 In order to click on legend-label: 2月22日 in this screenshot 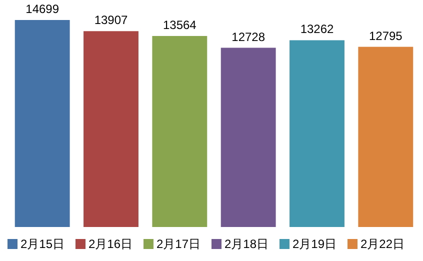, I will do `click(382, 244)`.